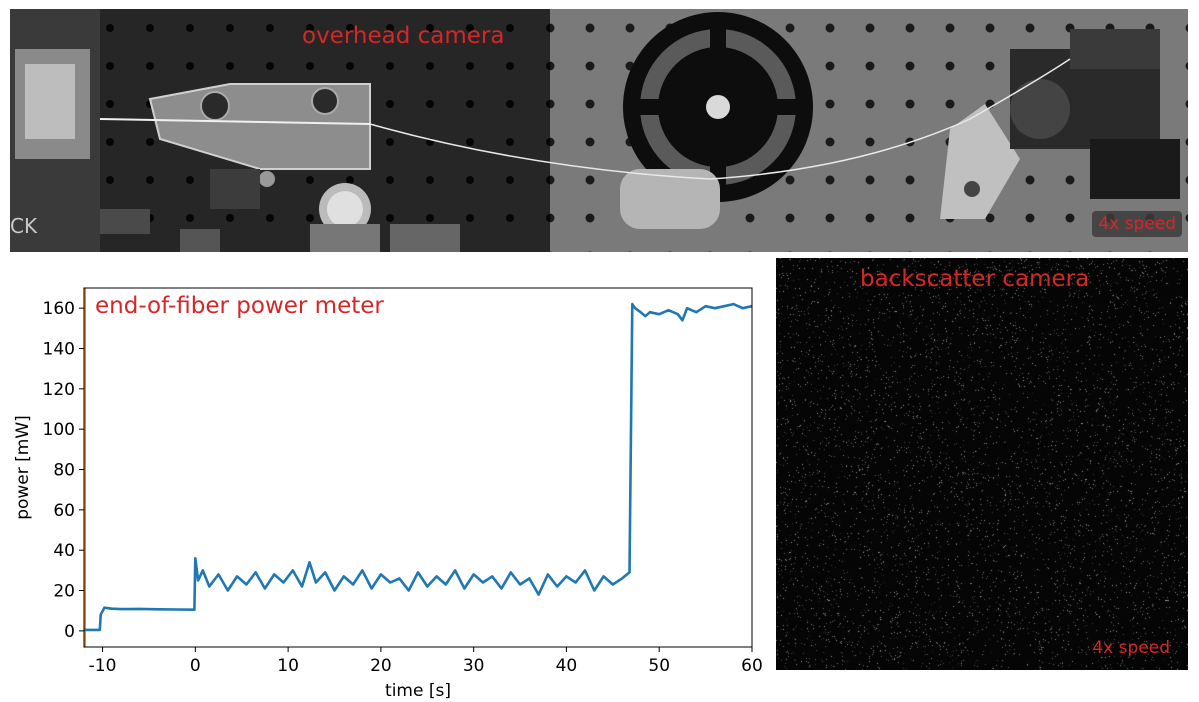  Describe the element at coordinates (69, 632) in the screenshot. I see `y-tick-label: 0` at that location.